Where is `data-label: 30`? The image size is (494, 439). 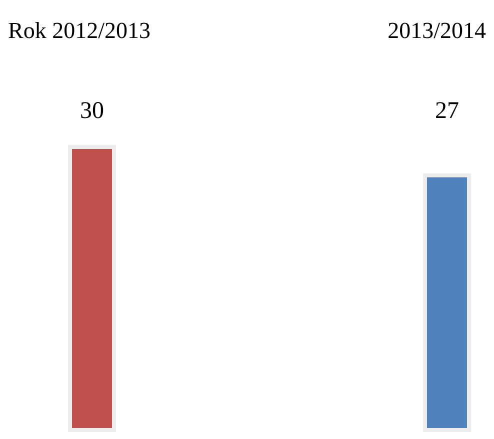
data-label: 30 is located at coordinates (92, 111).